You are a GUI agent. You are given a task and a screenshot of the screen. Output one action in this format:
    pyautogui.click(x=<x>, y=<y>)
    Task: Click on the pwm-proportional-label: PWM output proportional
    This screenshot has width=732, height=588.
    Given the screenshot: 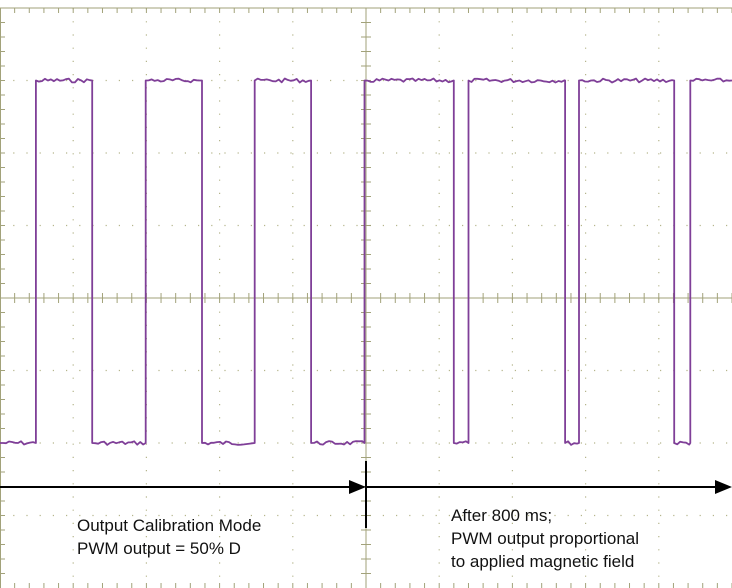 What is the action you would take?
    pyautogui.click(x=545, y=538)
    